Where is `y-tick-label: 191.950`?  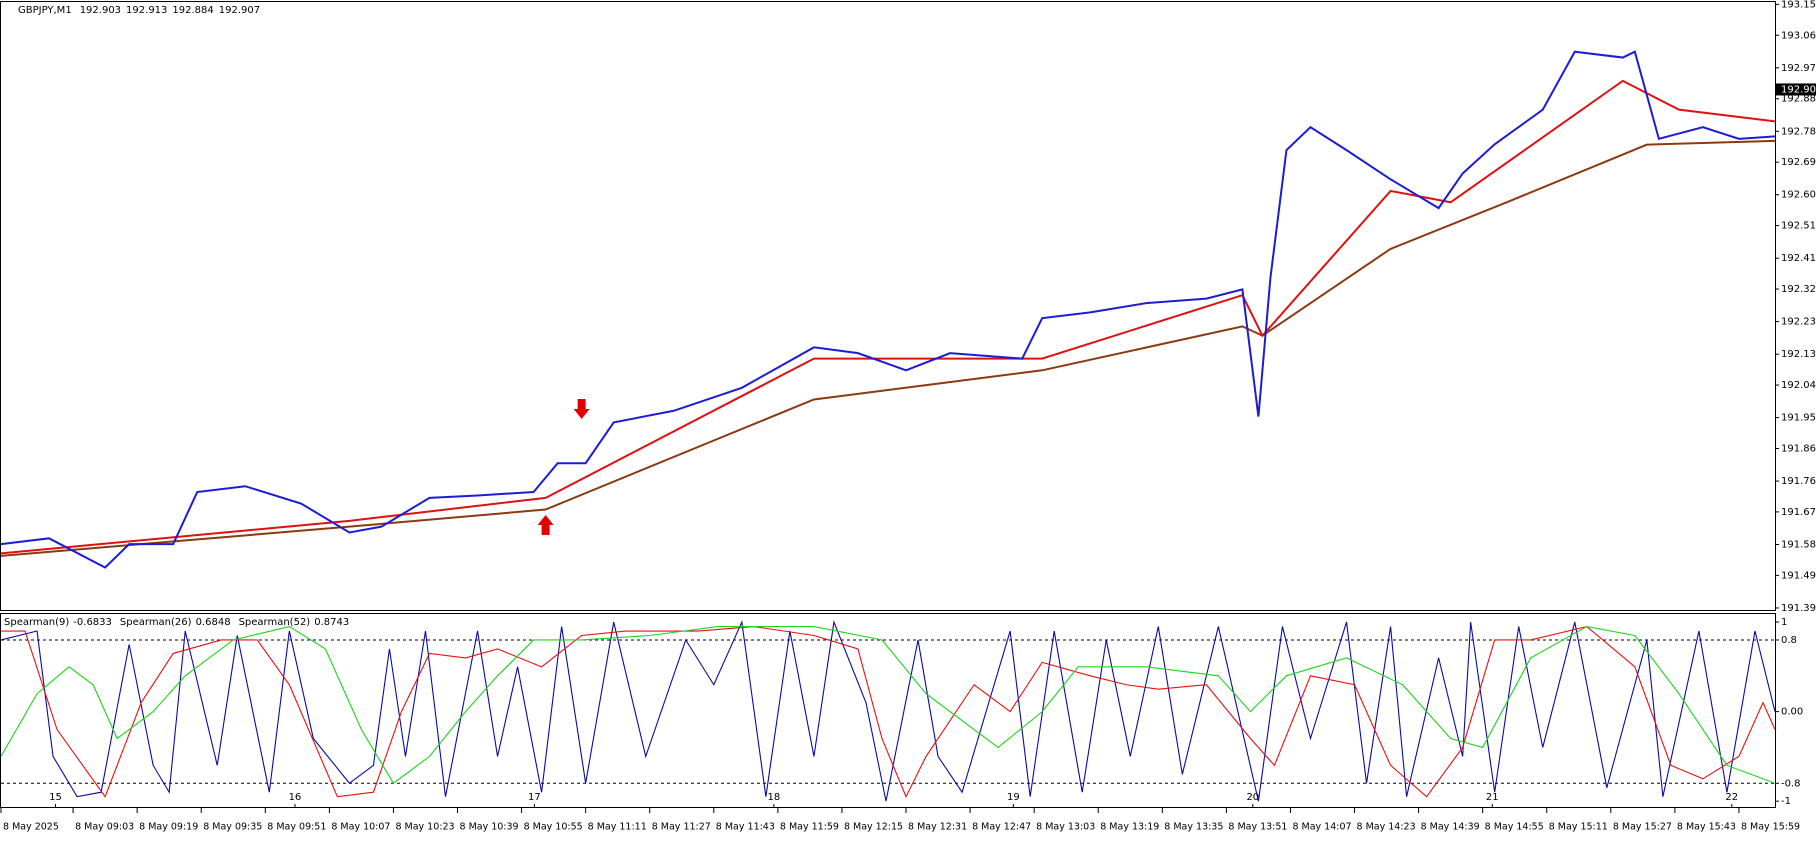
y-tick-label: 191.950 is located at coordinates (1798, 418).